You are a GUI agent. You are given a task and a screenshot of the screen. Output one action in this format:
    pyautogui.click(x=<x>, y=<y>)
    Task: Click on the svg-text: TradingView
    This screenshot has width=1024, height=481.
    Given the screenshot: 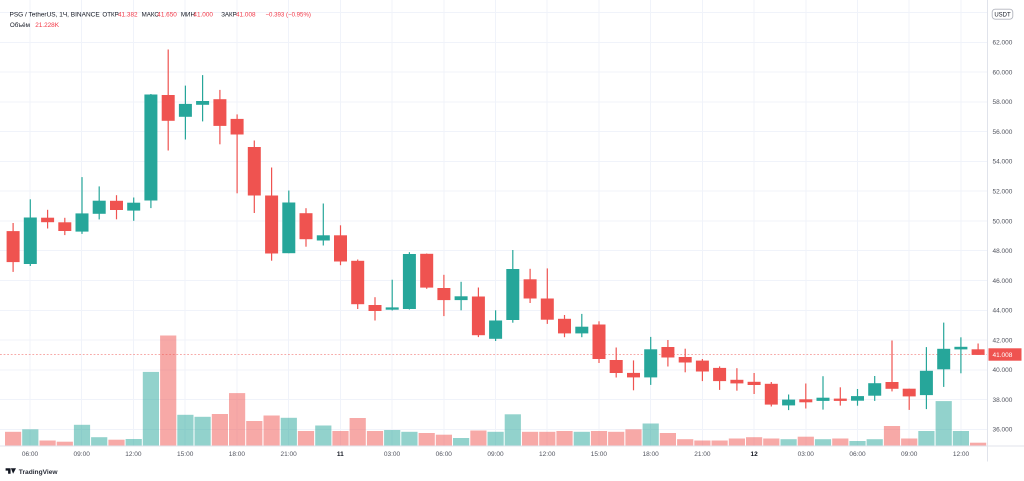 What is the action you would take?
    pyautogui.click(x=39, y=472)
    